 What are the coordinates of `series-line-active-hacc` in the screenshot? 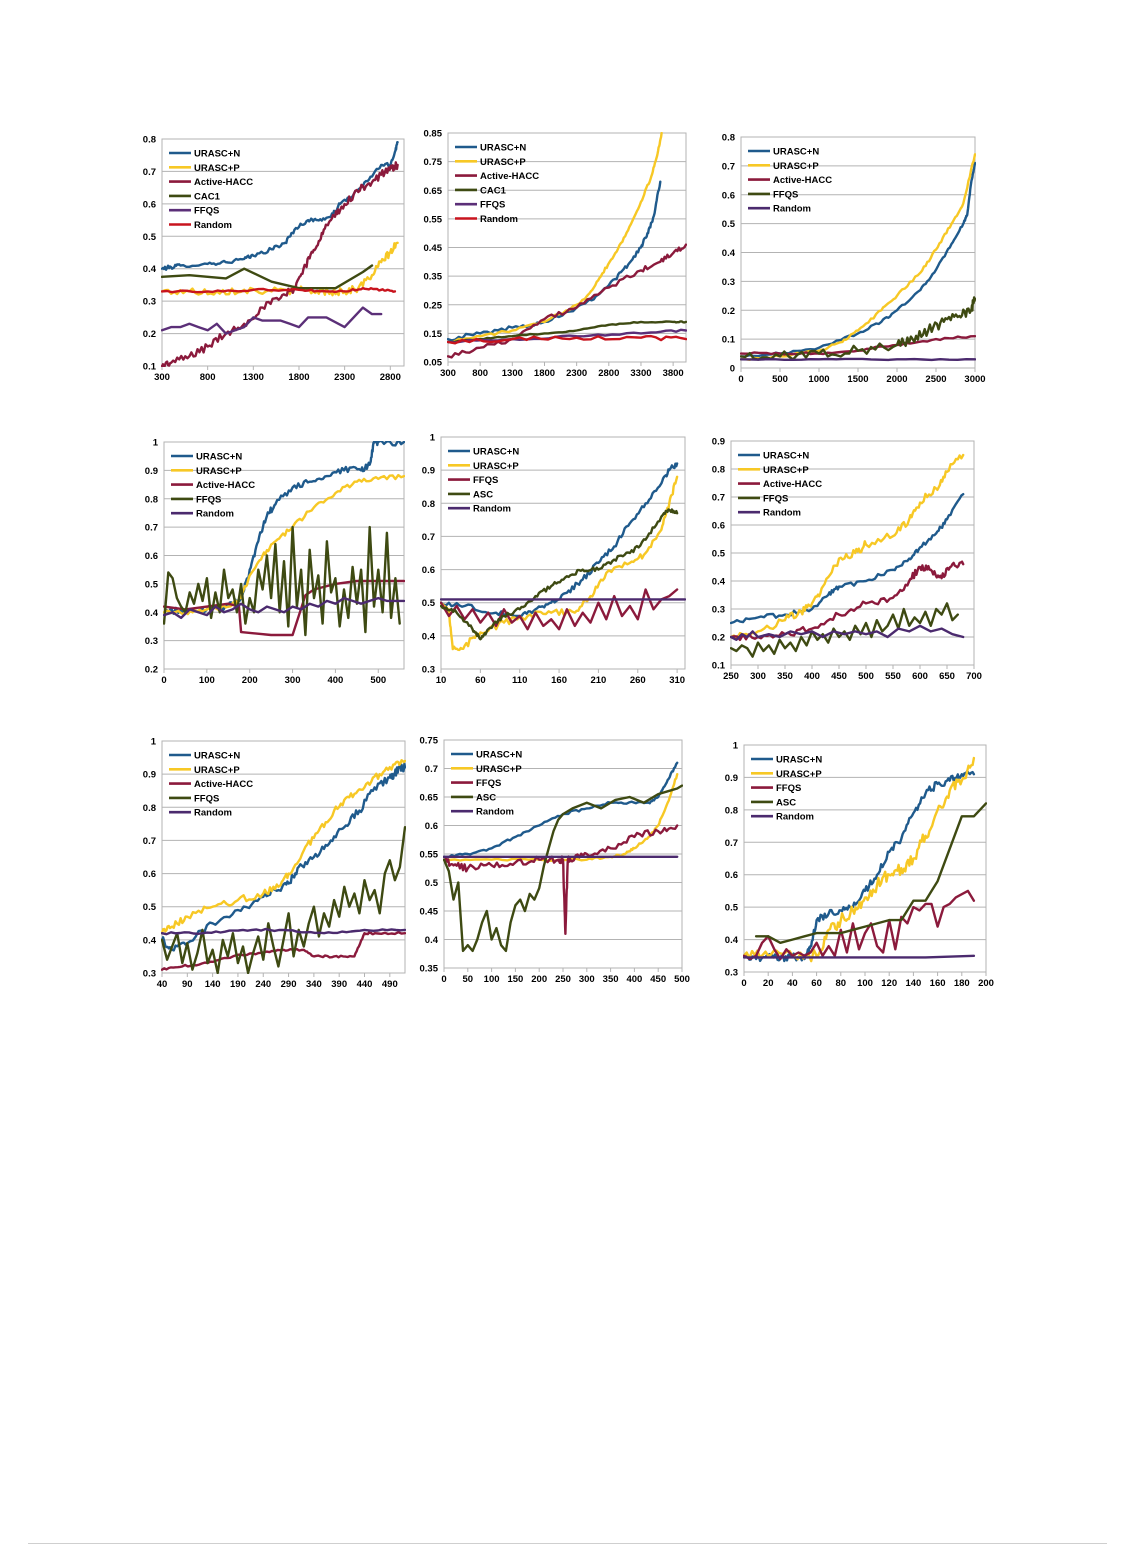 It's located at (280, 264).